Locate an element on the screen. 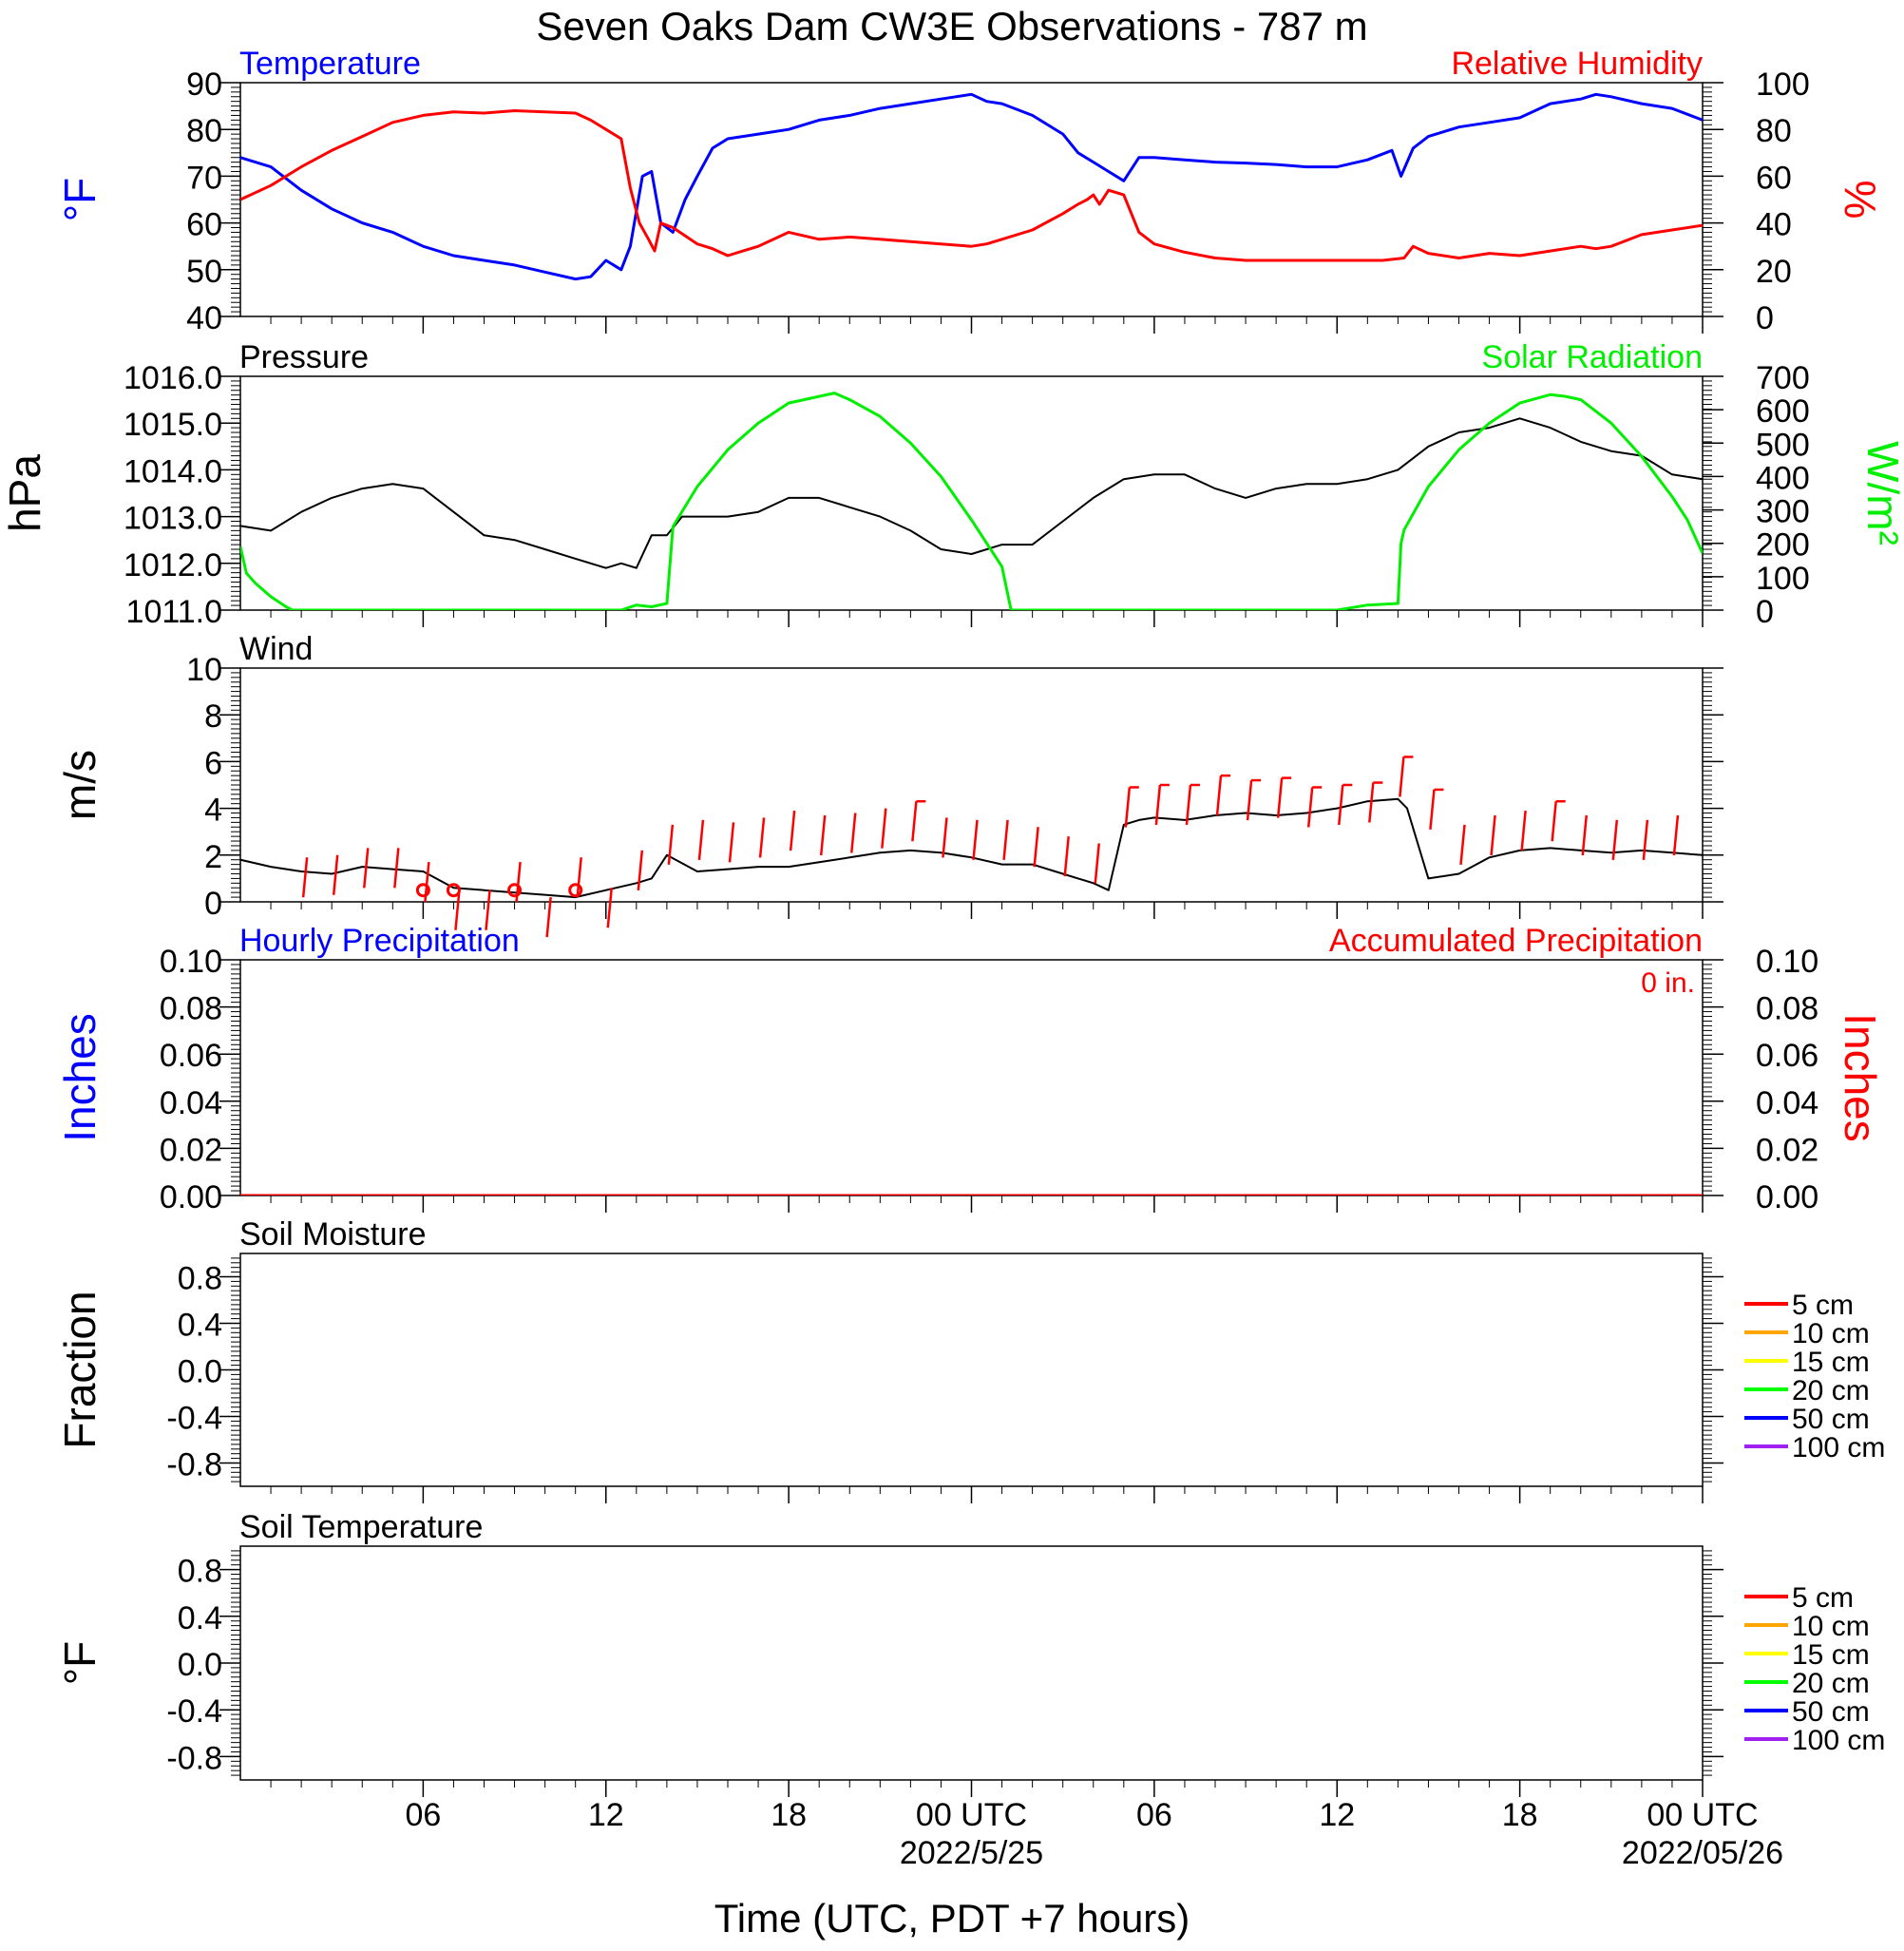 The image size is (1904, 1951). y-tick-label-right: 0.10 is located at coordinates (1787, 962).